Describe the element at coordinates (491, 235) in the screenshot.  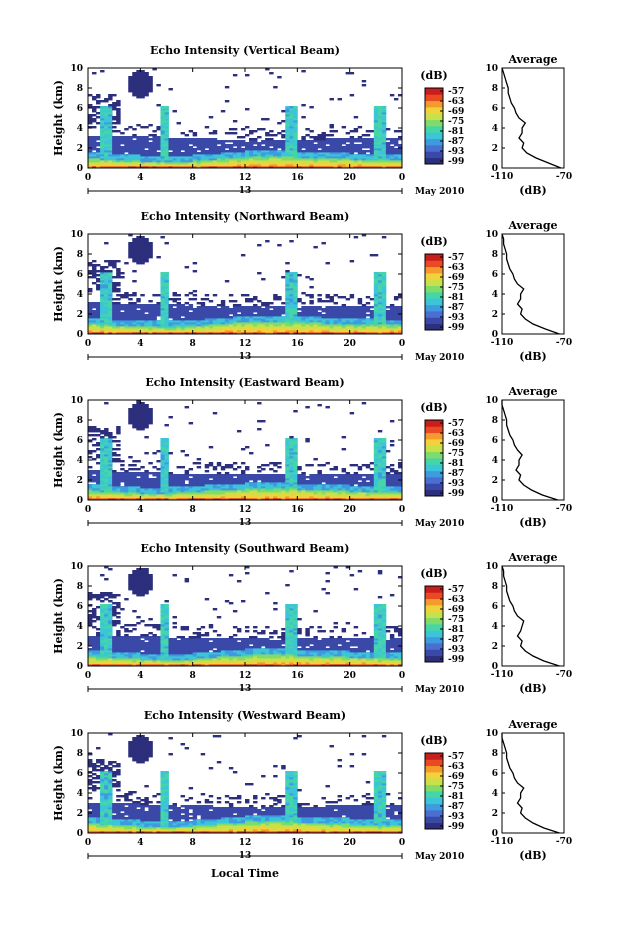
I see `profile-y-tick-label: 10` at that location.